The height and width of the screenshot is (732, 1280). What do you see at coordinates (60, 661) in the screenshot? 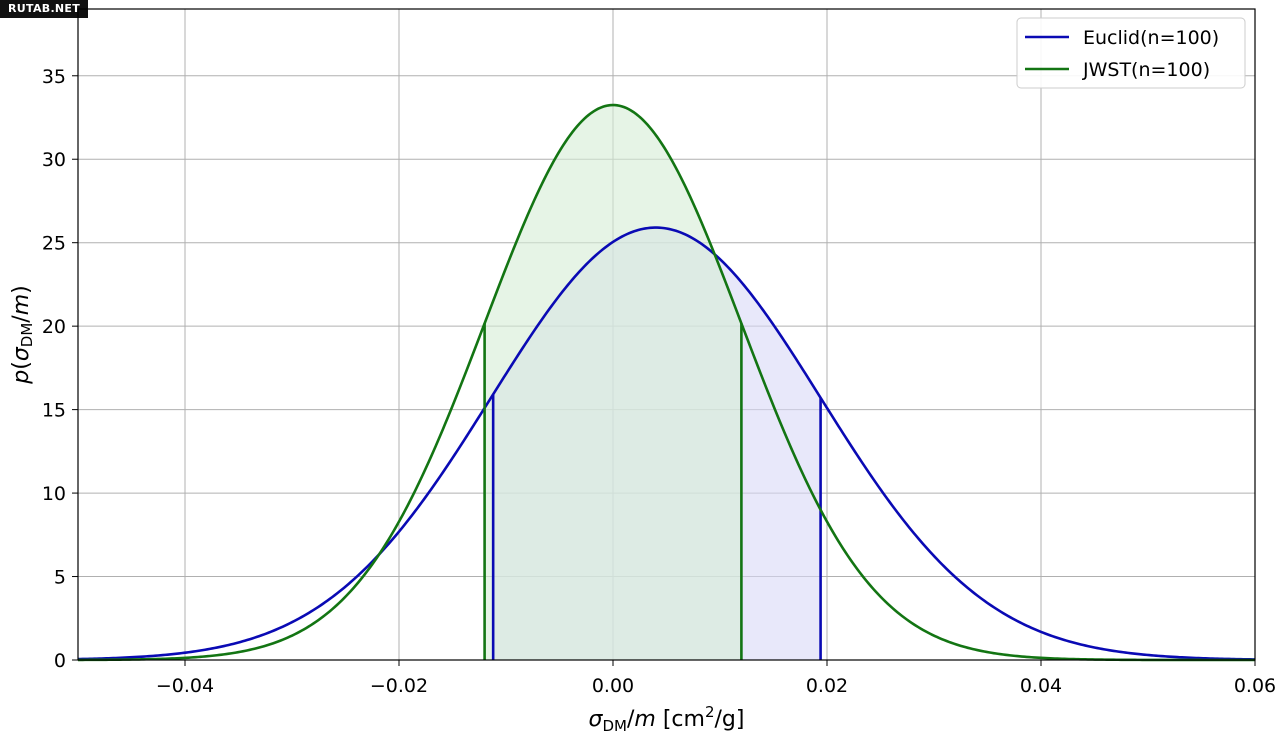
I see `y-tick-label: 0` at bounding box center [60, 661].